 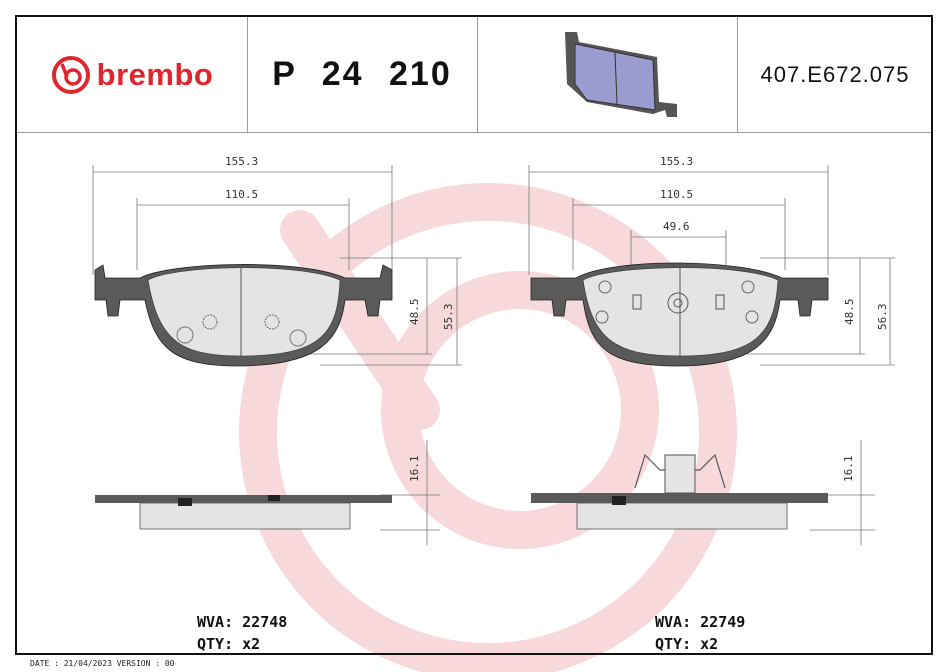 What do you see at coordinates (679, 491) in the screenshot?
I see `right-pad-side-view` at bounding box center [679, 491].